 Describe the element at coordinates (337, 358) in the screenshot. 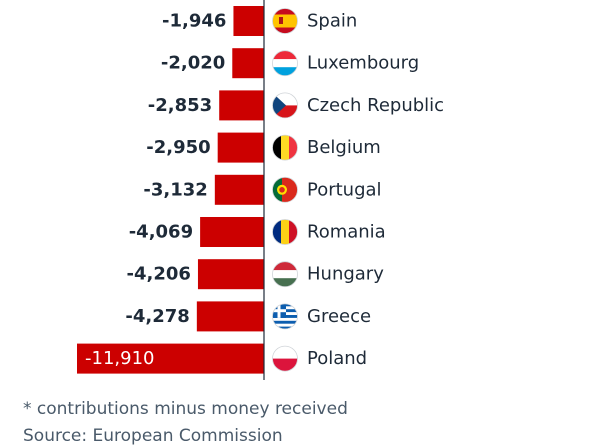

I see `country-label: Poland` at that location.